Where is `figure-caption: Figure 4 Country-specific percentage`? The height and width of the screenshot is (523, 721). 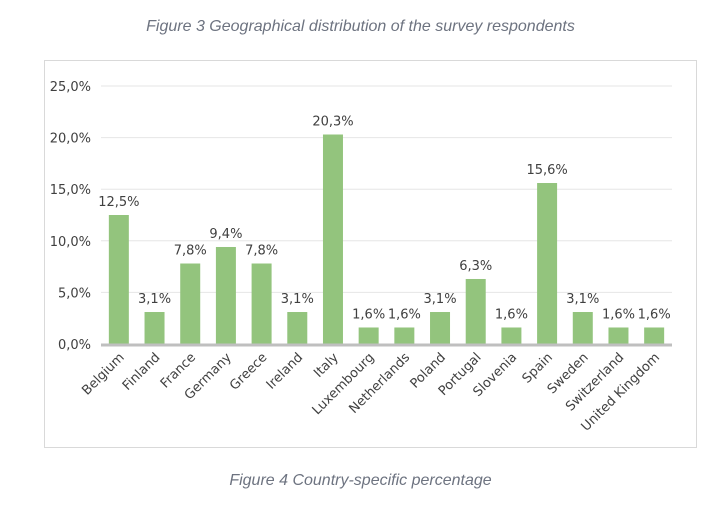
figure-caption: Figure 4 Country-specific percentage is located at coordinates (360, 480).